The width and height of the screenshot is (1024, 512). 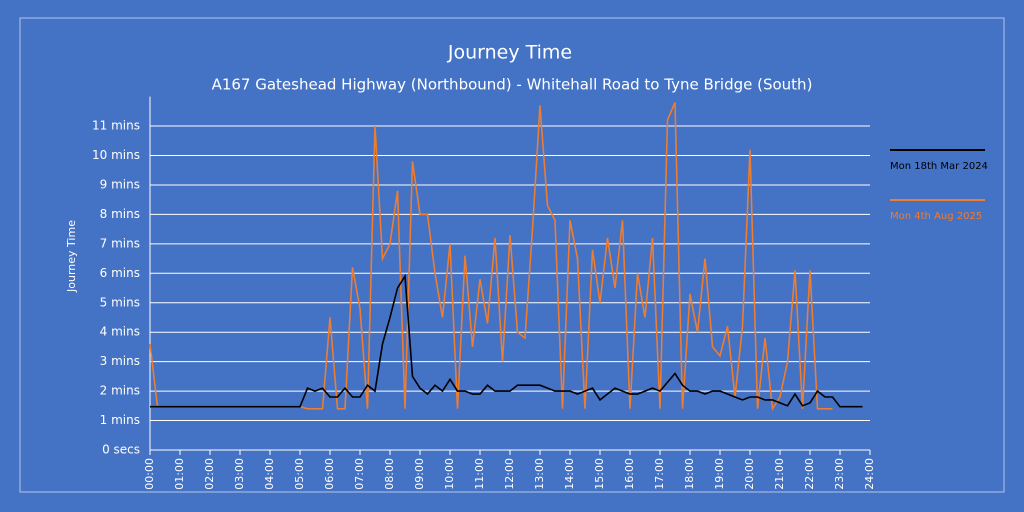 I want to click on y-tick-label: 7 mins, so click(x=120, y=243).